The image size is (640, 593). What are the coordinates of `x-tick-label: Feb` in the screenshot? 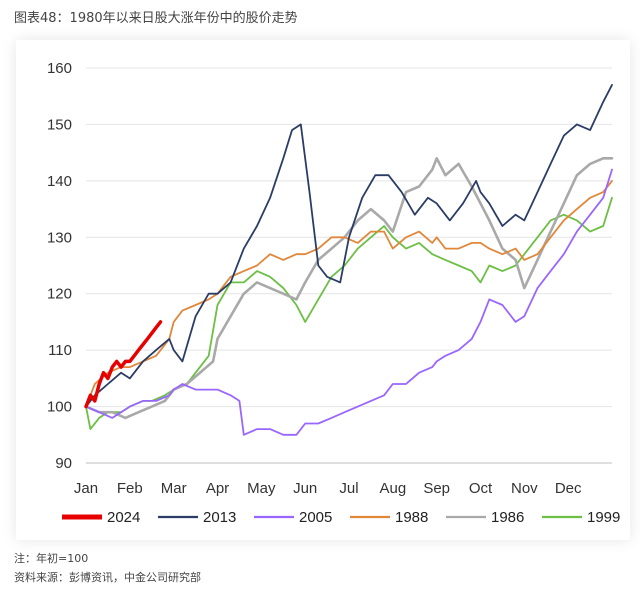 It's located at (130, 488).